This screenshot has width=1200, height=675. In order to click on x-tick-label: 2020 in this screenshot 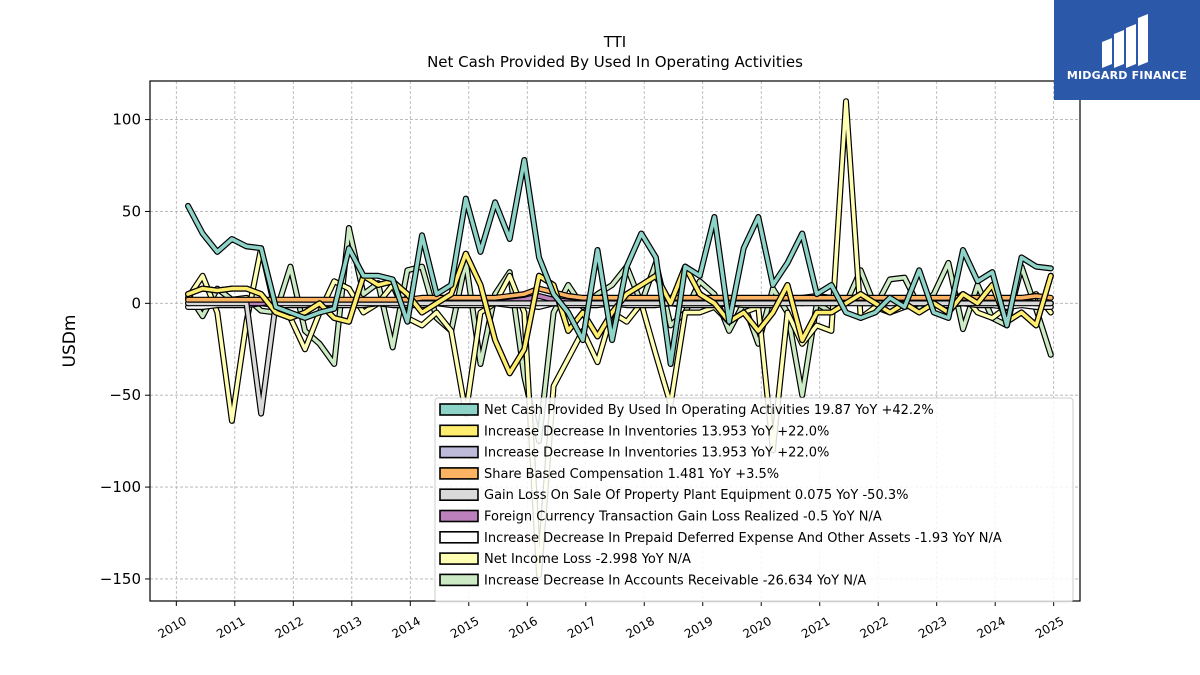, I will do `click(756, 627)`.